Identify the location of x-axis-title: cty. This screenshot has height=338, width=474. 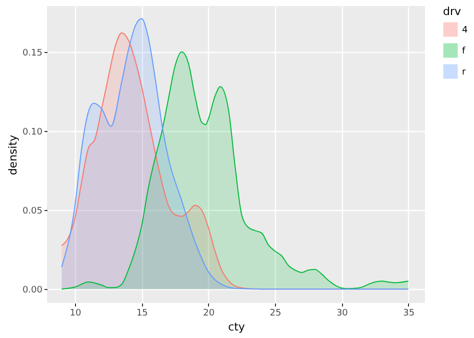
(237, 327).